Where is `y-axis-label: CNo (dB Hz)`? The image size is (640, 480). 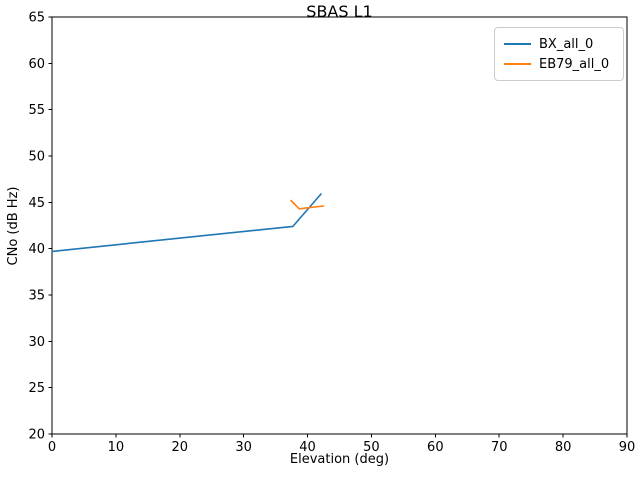
y-axis-label: CNo (dB Hz) is located at coordinates (13, 226).